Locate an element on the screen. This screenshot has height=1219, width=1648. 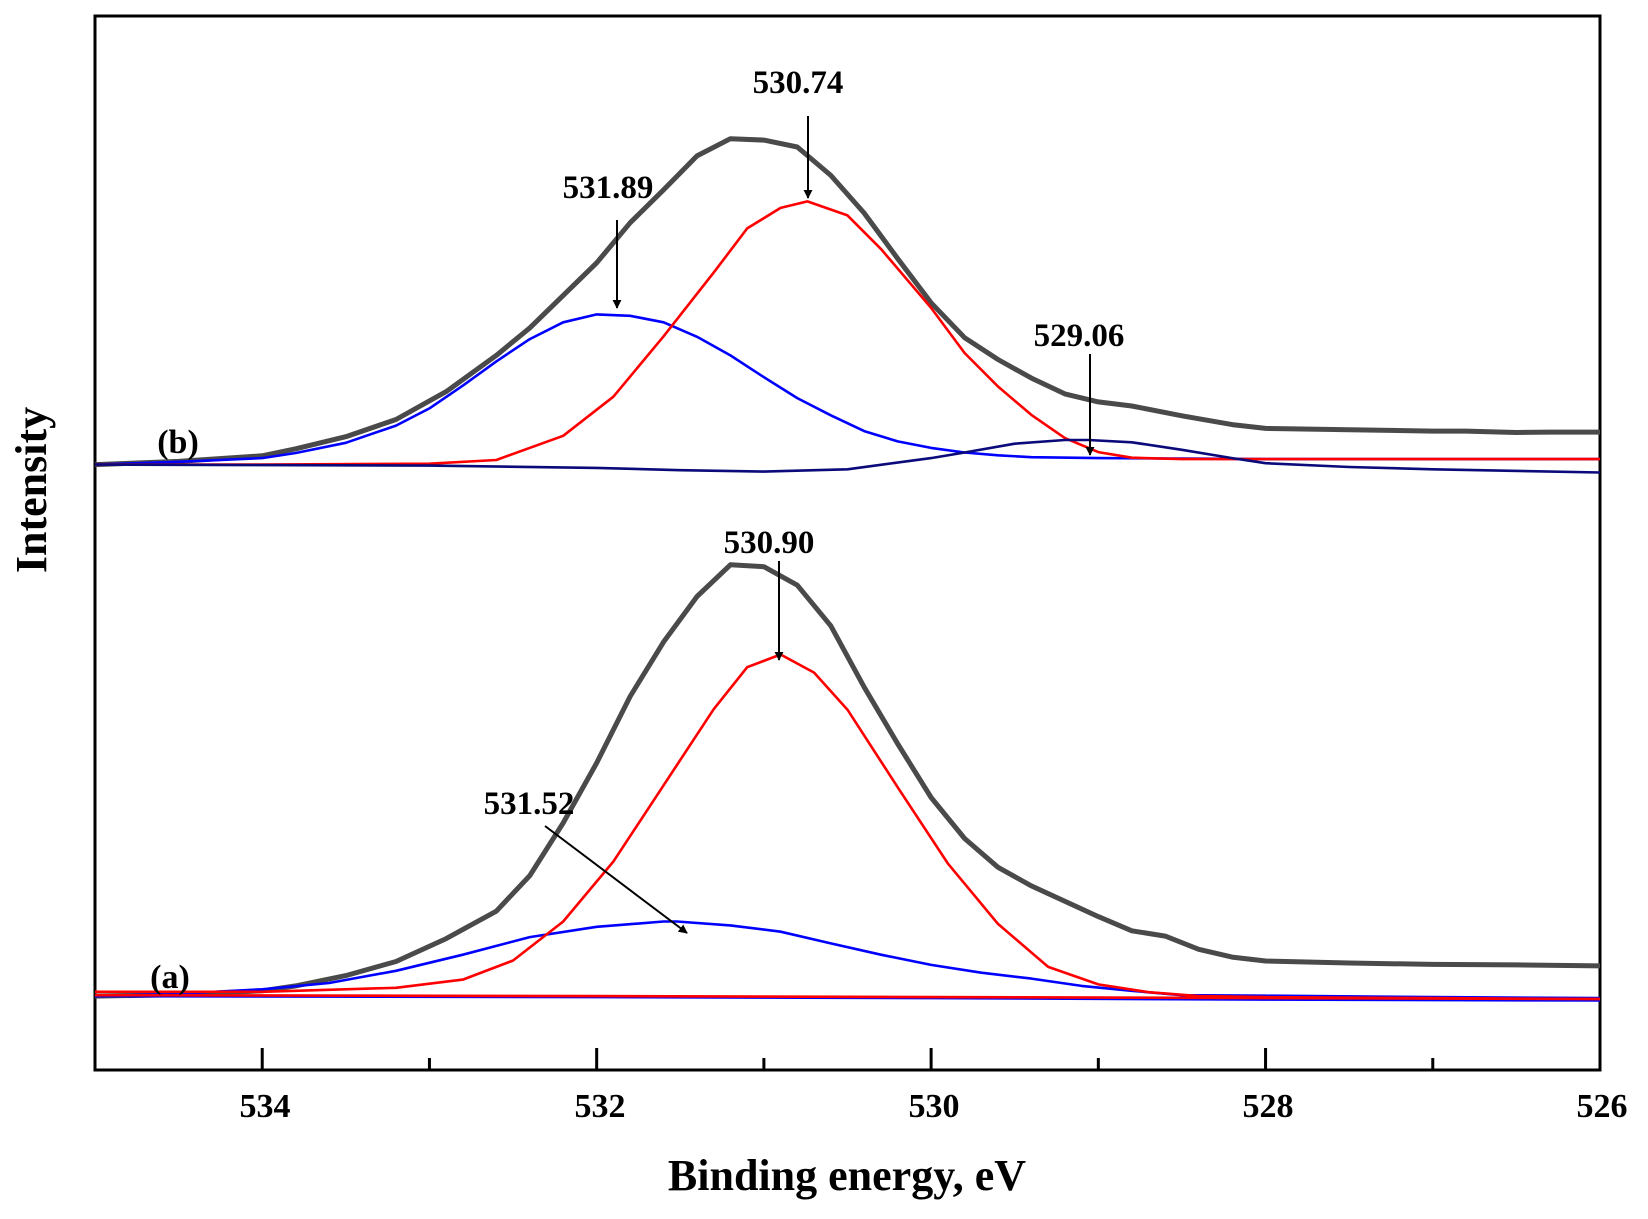
x-tick-label-532: 532 is located at coordinates (600, 1106).